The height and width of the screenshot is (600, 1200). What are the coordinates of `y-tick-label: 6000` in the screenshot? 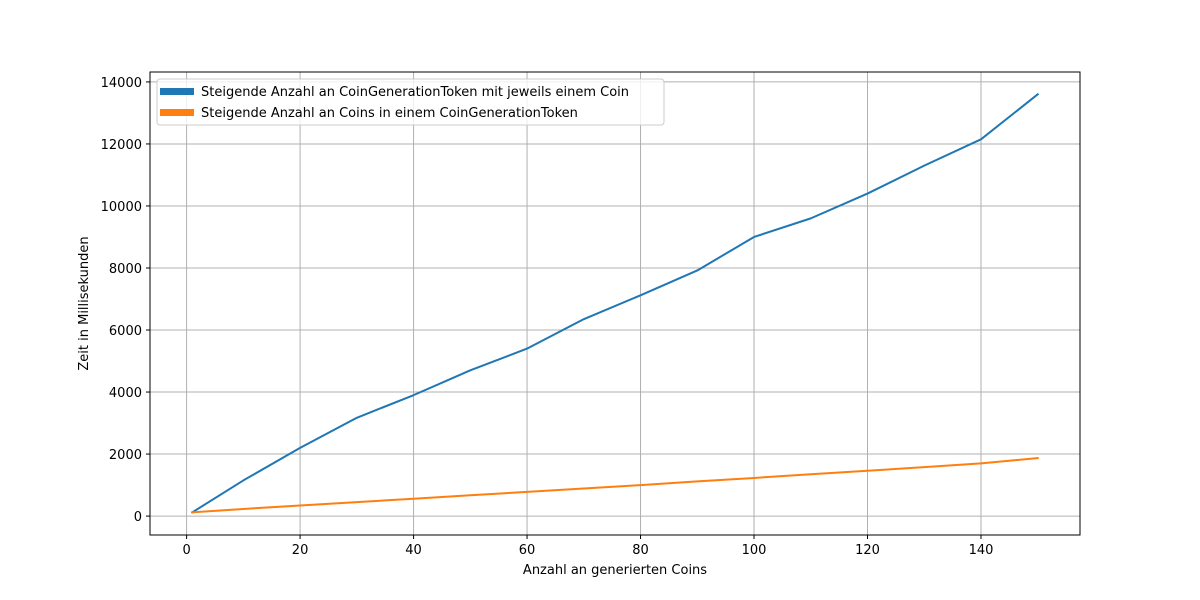 It's located at (125, 331).